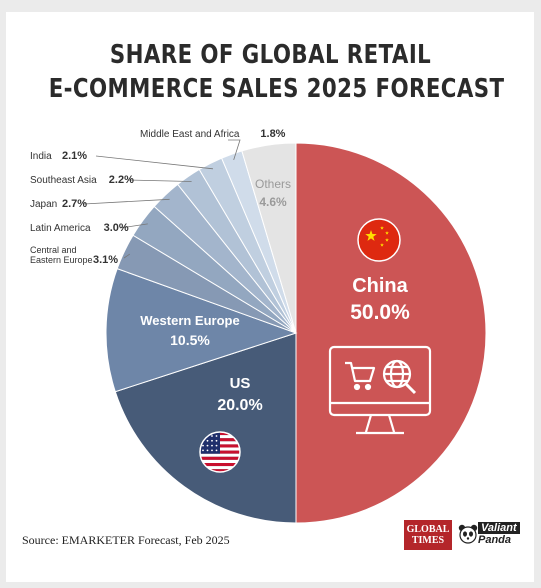  What do you see at coordinates (272, 134) in the screenshot?
I see `callout-value-middle-east-and-africa: 1.8%` at bounding box center [272, 134].